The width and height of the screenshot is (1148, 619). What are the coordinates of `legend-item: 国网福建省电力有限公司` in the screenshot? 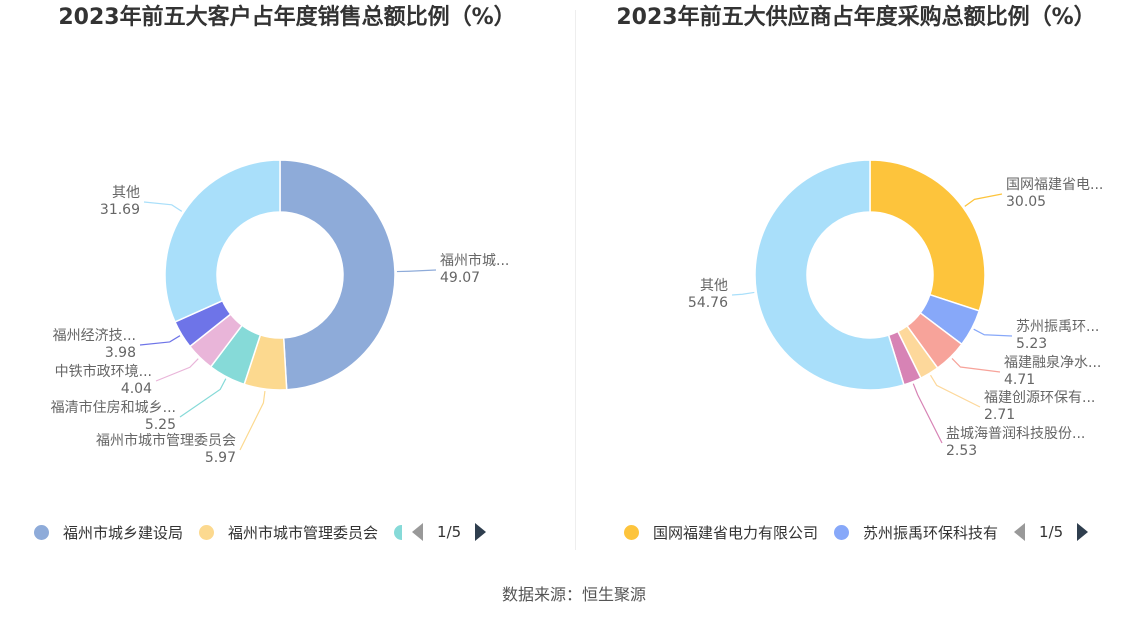 It's located at (721, 532).